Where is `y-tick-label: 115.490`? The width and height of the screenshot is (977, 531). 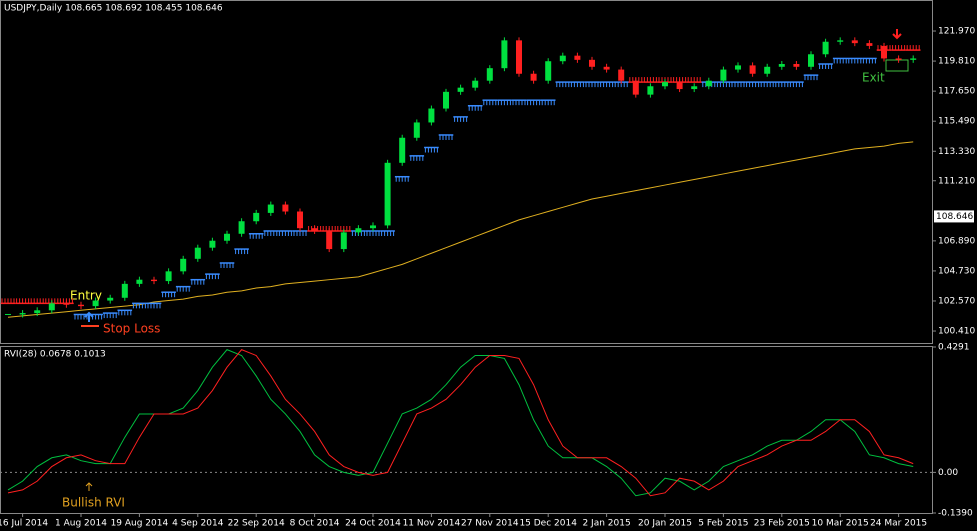 y-tick-label: 115.490 is located at coordinates (956, 122).